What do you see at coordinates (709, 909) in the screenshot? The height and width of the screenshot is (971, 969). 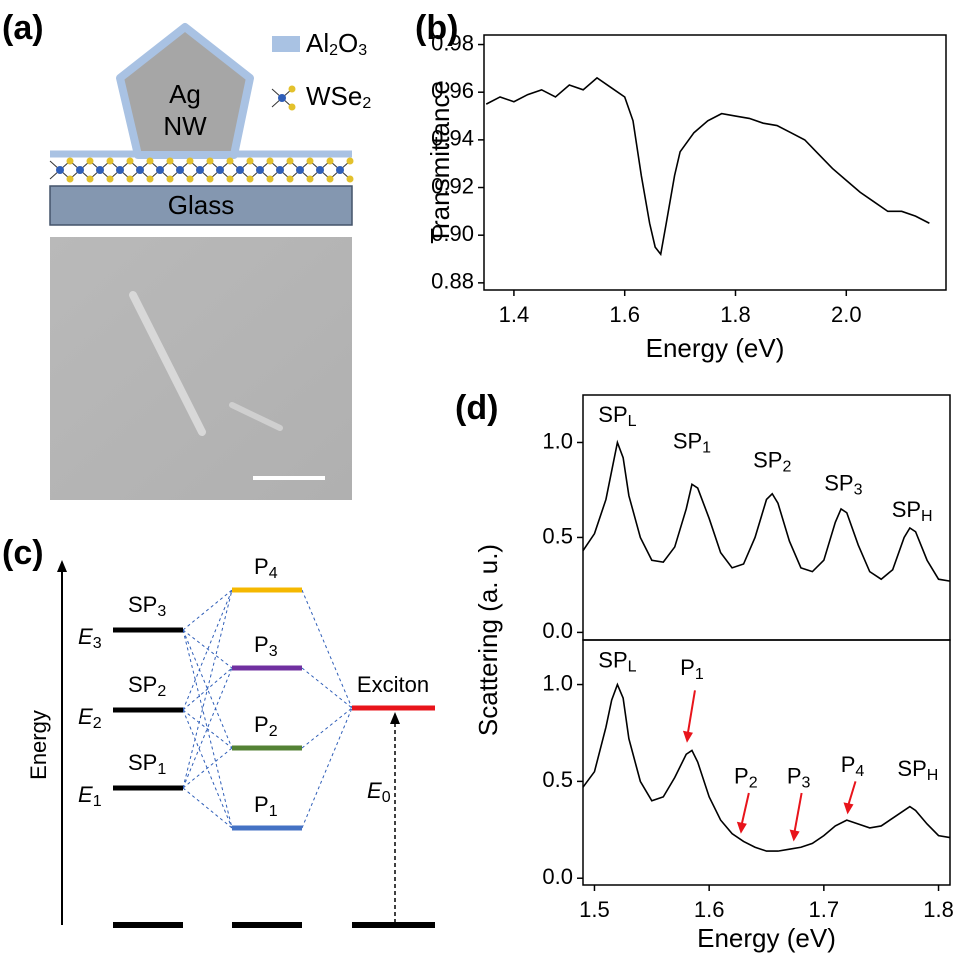 I see `x-tick-label: 1.6` at bounding box center [709, 909].